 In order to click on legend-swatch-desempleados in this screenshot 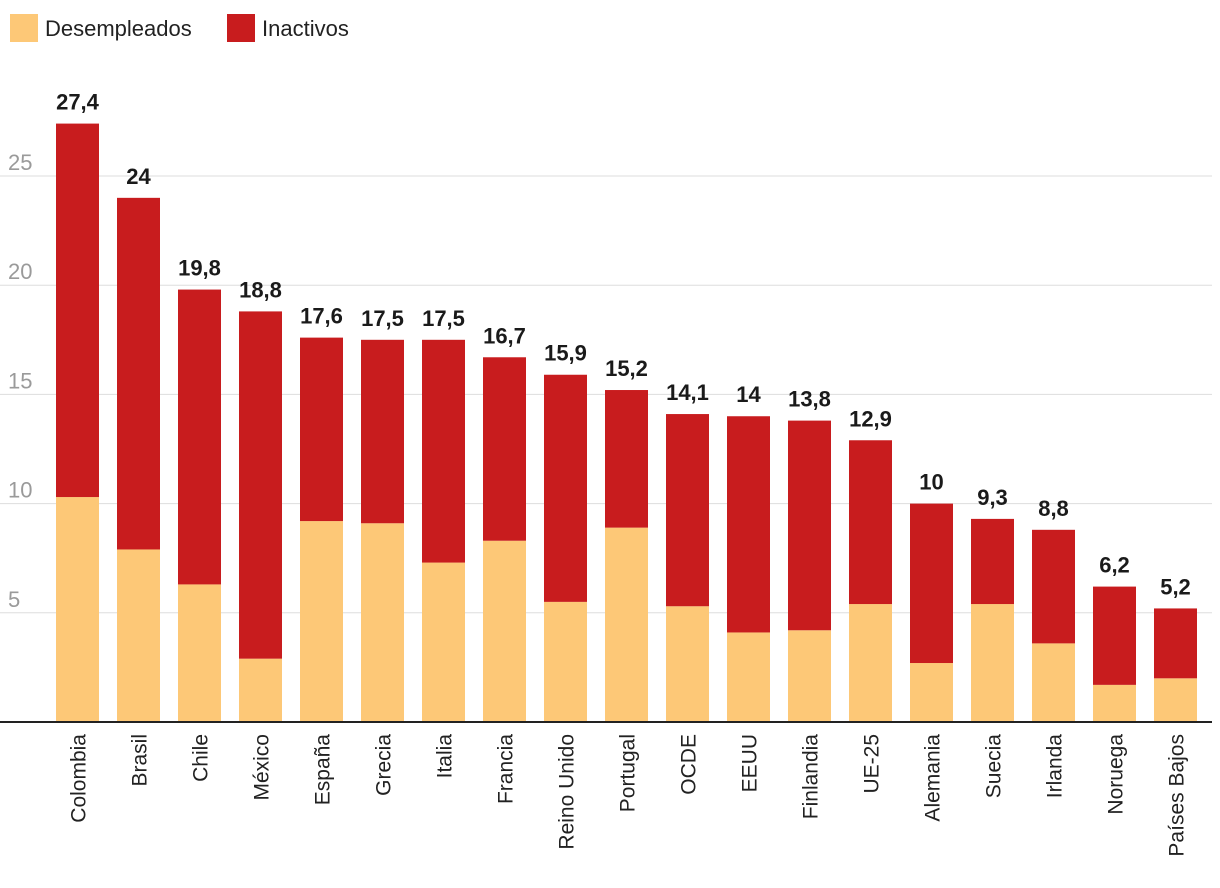, I will do `click(24, 28)`.